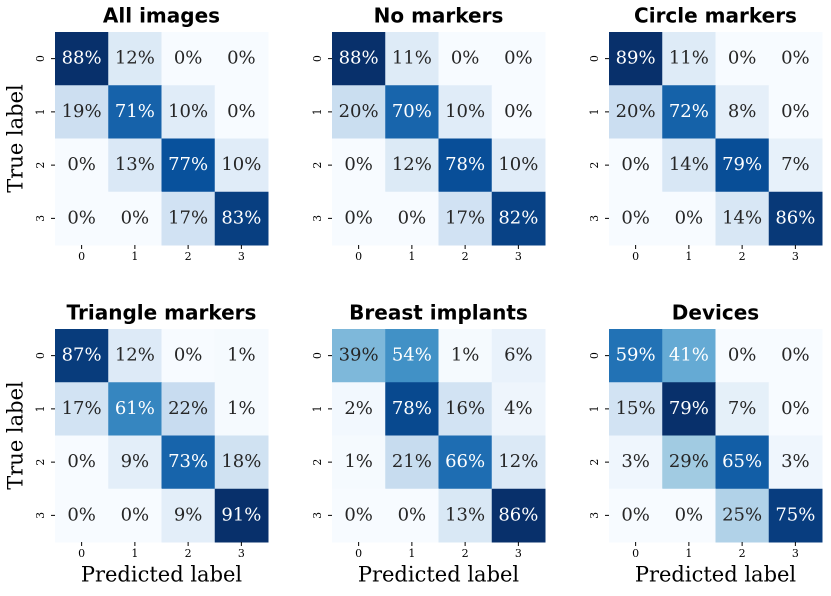 The image size is (831, 596). Describe the element at coordinates (518, 217) in the screenshot. I see `cell-label: 82%` at that location.